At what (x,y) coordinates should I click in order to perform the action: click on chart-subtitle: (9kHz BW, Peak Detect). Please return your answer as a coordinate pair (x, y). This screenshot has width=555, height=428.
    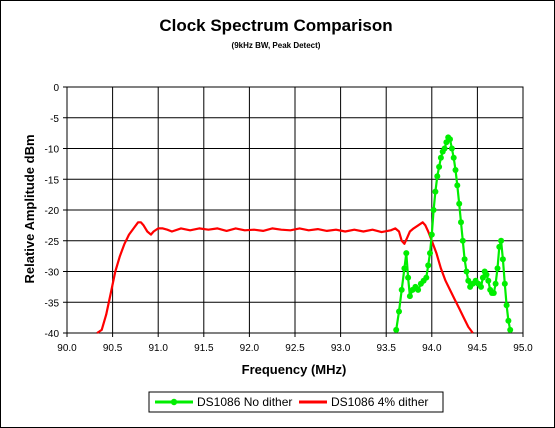
    Looking at the image, I should click on (276, 45).